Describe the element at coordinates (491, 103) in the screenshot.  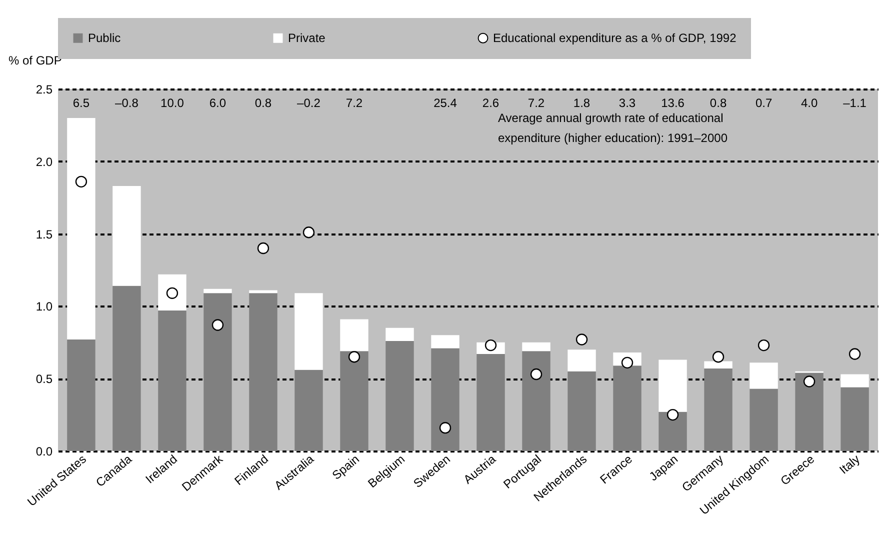
I see `annotation: 2.6` at that location.